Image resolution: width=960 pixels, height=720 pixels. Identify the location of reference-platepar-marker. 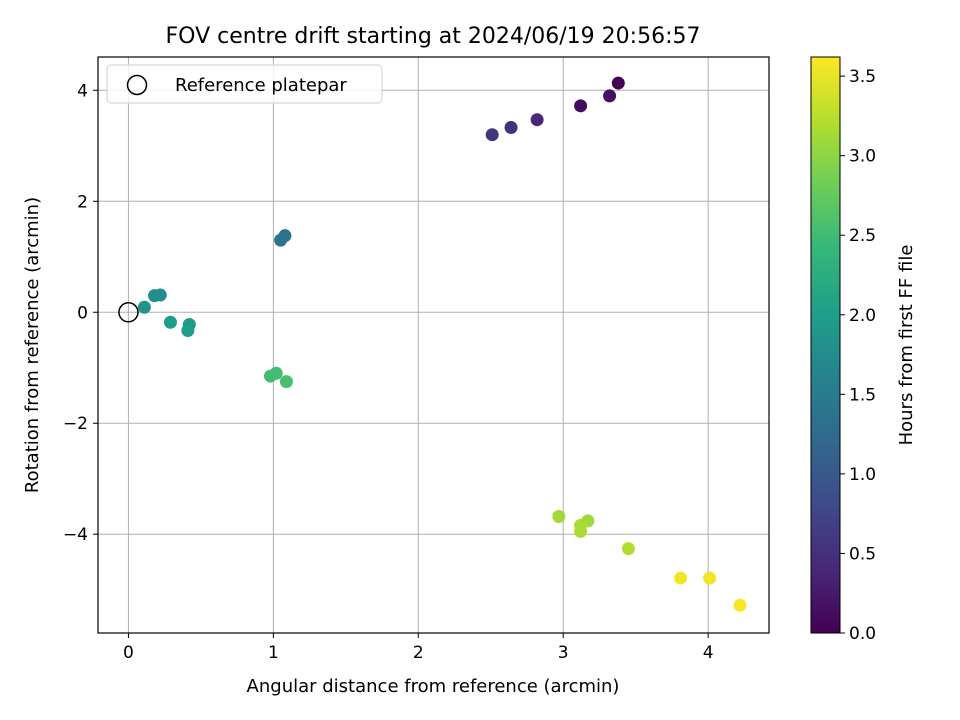
(128, 312).